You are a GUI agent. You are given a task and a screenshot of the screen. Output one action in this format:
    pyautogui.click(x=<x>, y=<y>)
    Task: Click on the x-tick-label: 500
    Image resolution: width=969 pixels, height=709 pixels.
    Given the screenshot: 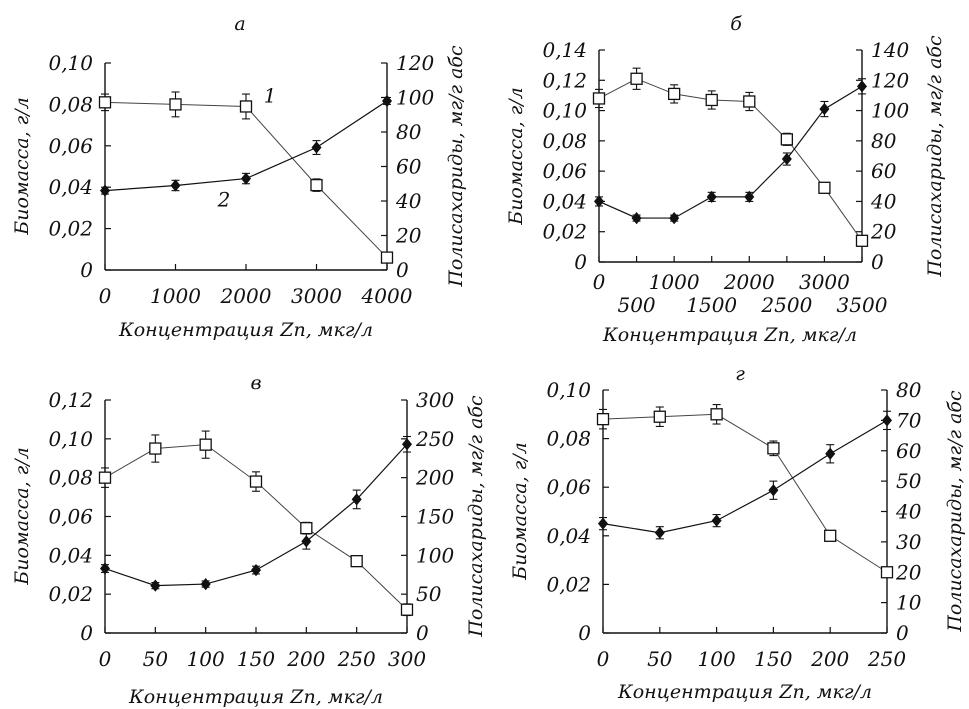 What is the action you would take?
    pyautogui.click(x=636, y=305)
    